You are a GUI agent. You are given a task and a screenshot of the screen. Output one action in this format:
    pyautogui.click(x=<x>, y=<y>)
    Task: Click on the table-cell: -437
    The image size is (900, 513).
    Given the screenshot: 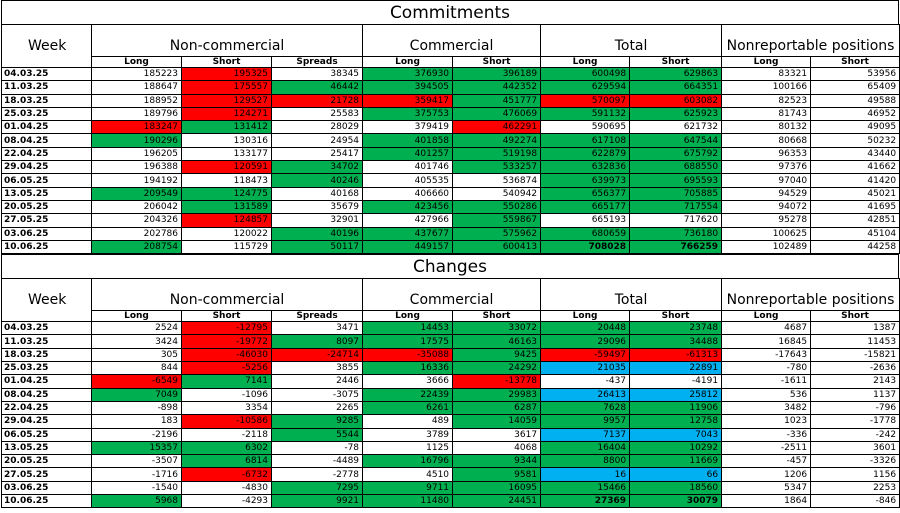 What is the action you would take?
    pyautogui.click(x=585, y=381)
    